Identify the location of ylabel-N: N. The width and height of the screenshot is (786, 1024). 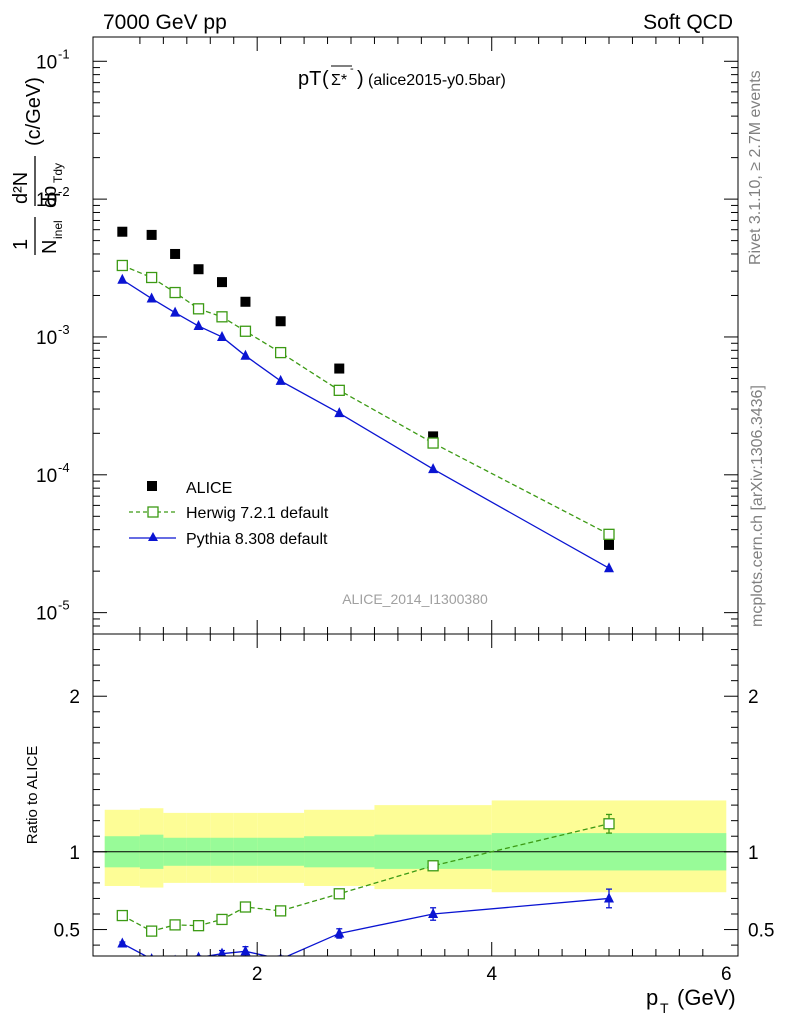
(50, 247).